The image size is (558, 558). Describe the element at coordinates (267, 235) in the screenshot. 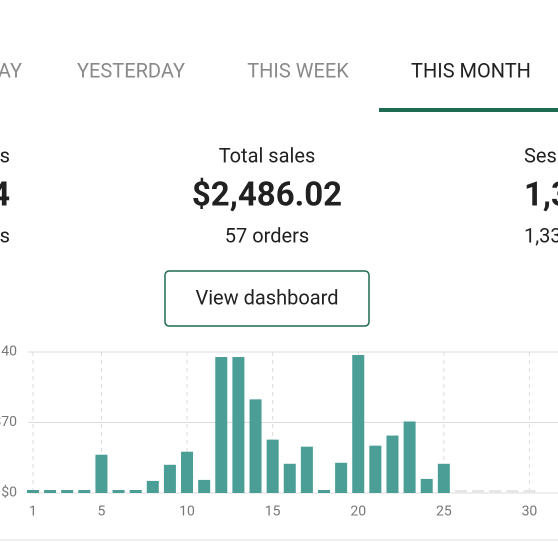

I see `stat-detail: 57 orders` at that location.